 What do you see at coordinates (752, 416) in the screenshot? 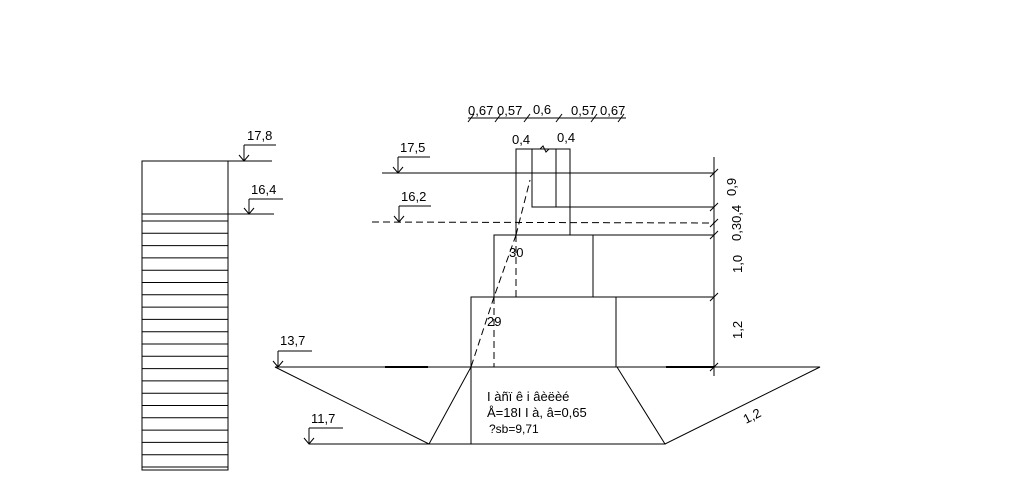
I see `slope-label: 1,2` at bounding box center [752, 416].